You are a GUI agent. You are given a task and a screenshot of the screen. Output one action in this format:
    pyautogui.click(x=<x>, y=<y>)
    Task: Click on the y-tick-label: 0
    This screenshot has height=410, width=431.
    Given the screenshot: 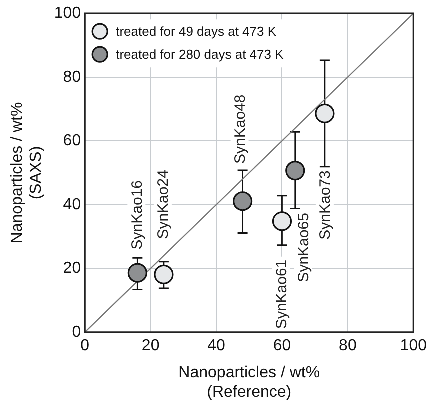 What is the action you would take?
    pyautogui.click(x=77, y=332)
    